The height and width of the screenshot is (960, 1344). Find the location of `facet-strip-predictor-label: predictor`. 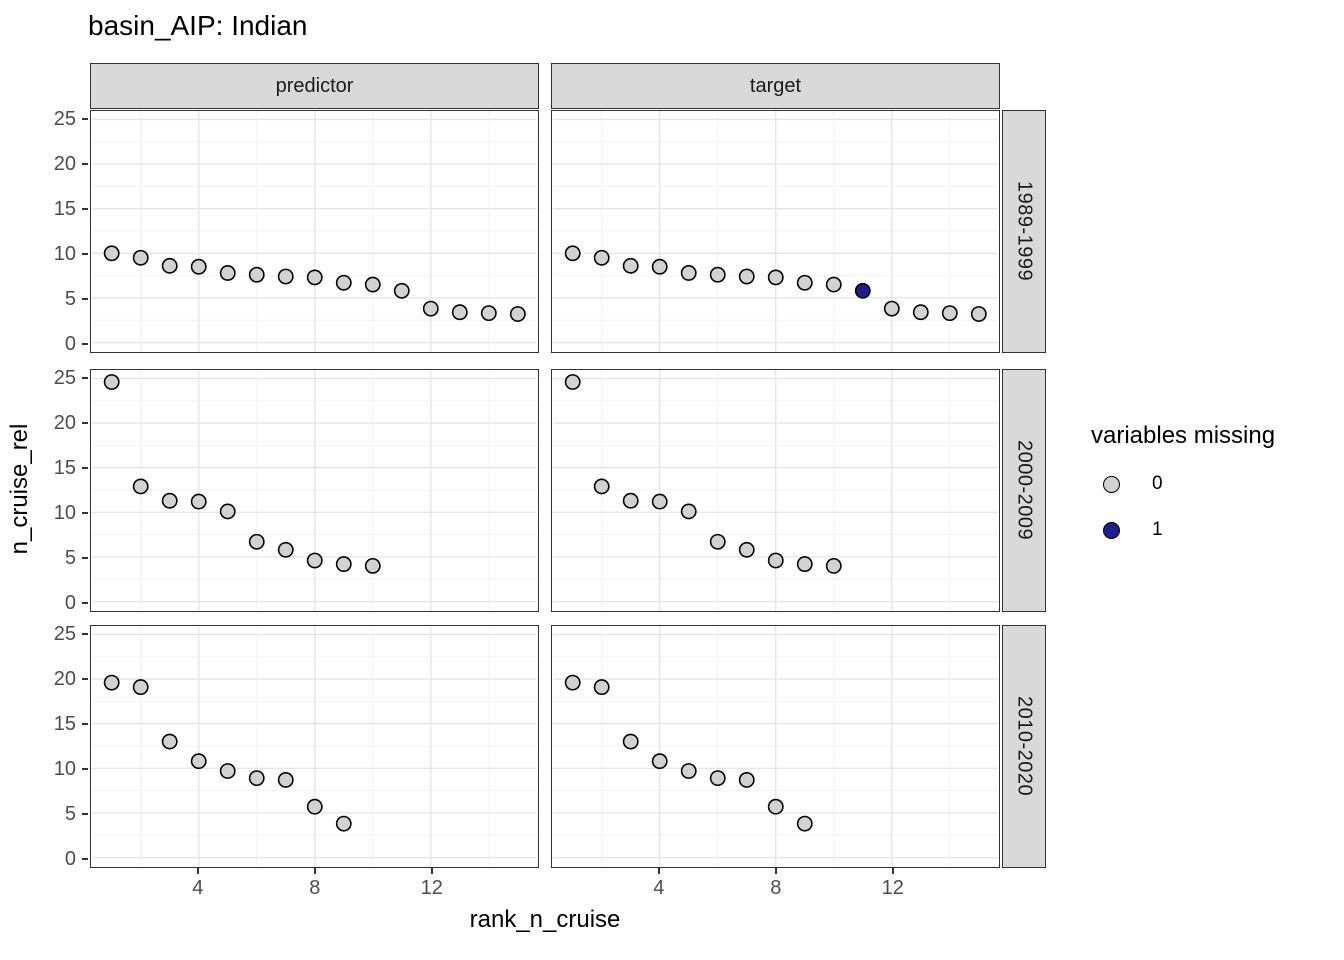

facet-strip-predictor-label: predictor is located at coordinates (314, 85).